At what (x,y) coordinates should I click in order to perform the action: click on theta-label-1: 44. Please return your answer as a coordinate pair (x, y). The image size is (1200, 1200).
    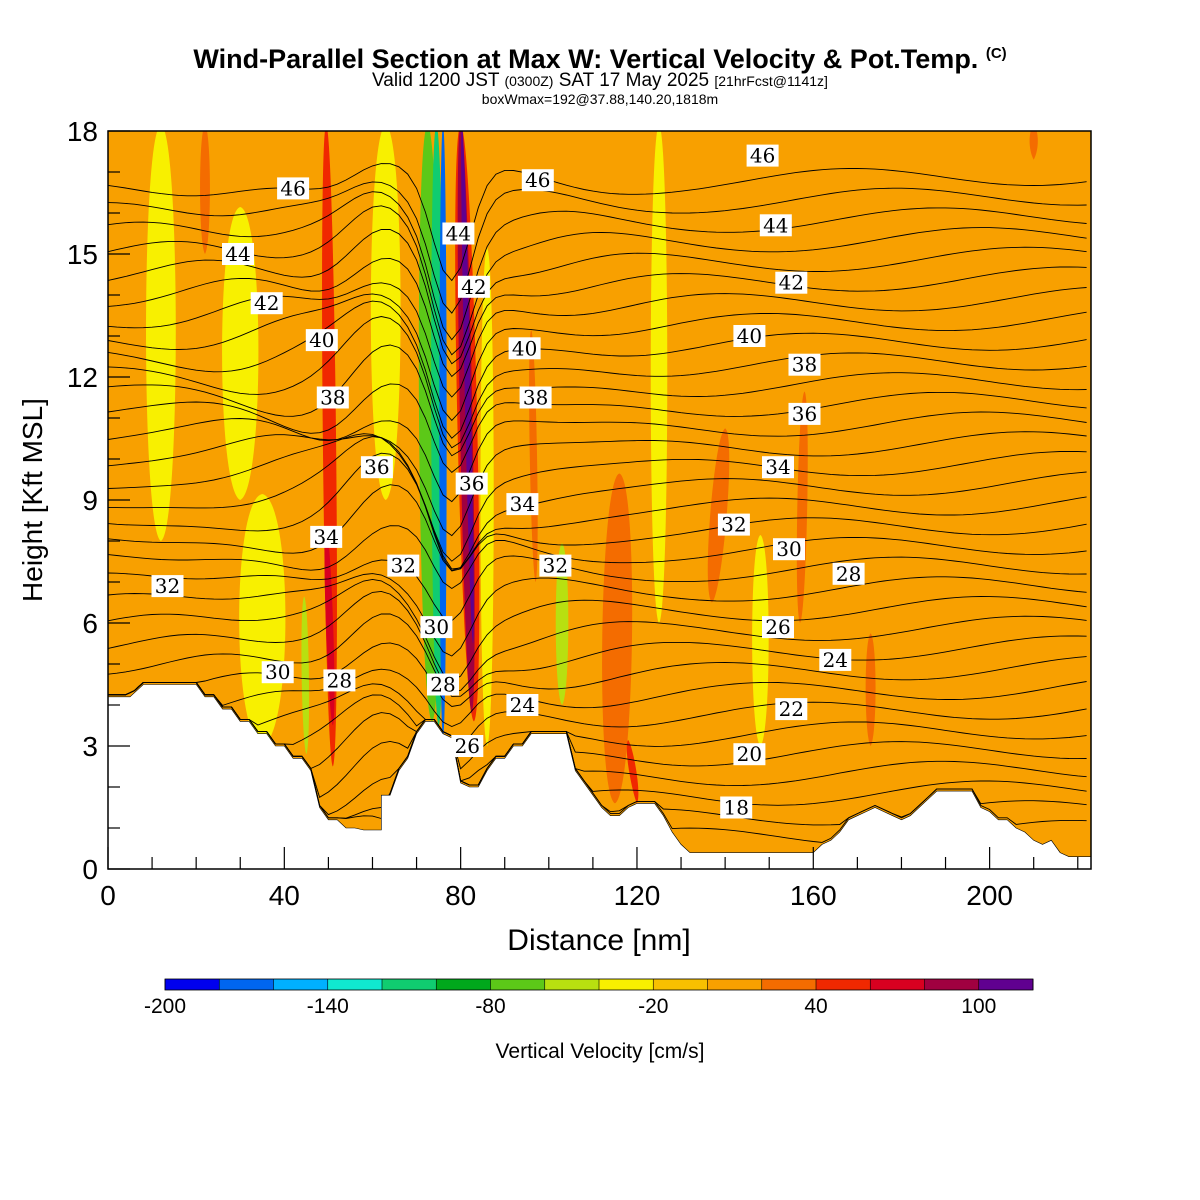
    Looking at the image, I should click on (238, 254).